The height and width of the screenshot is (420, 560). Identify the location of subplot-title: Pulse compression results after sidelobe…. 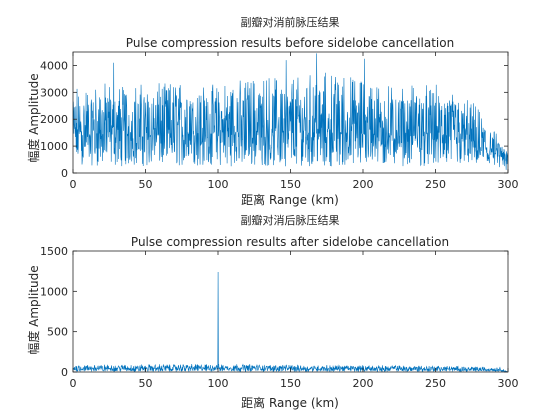
(290, 242).